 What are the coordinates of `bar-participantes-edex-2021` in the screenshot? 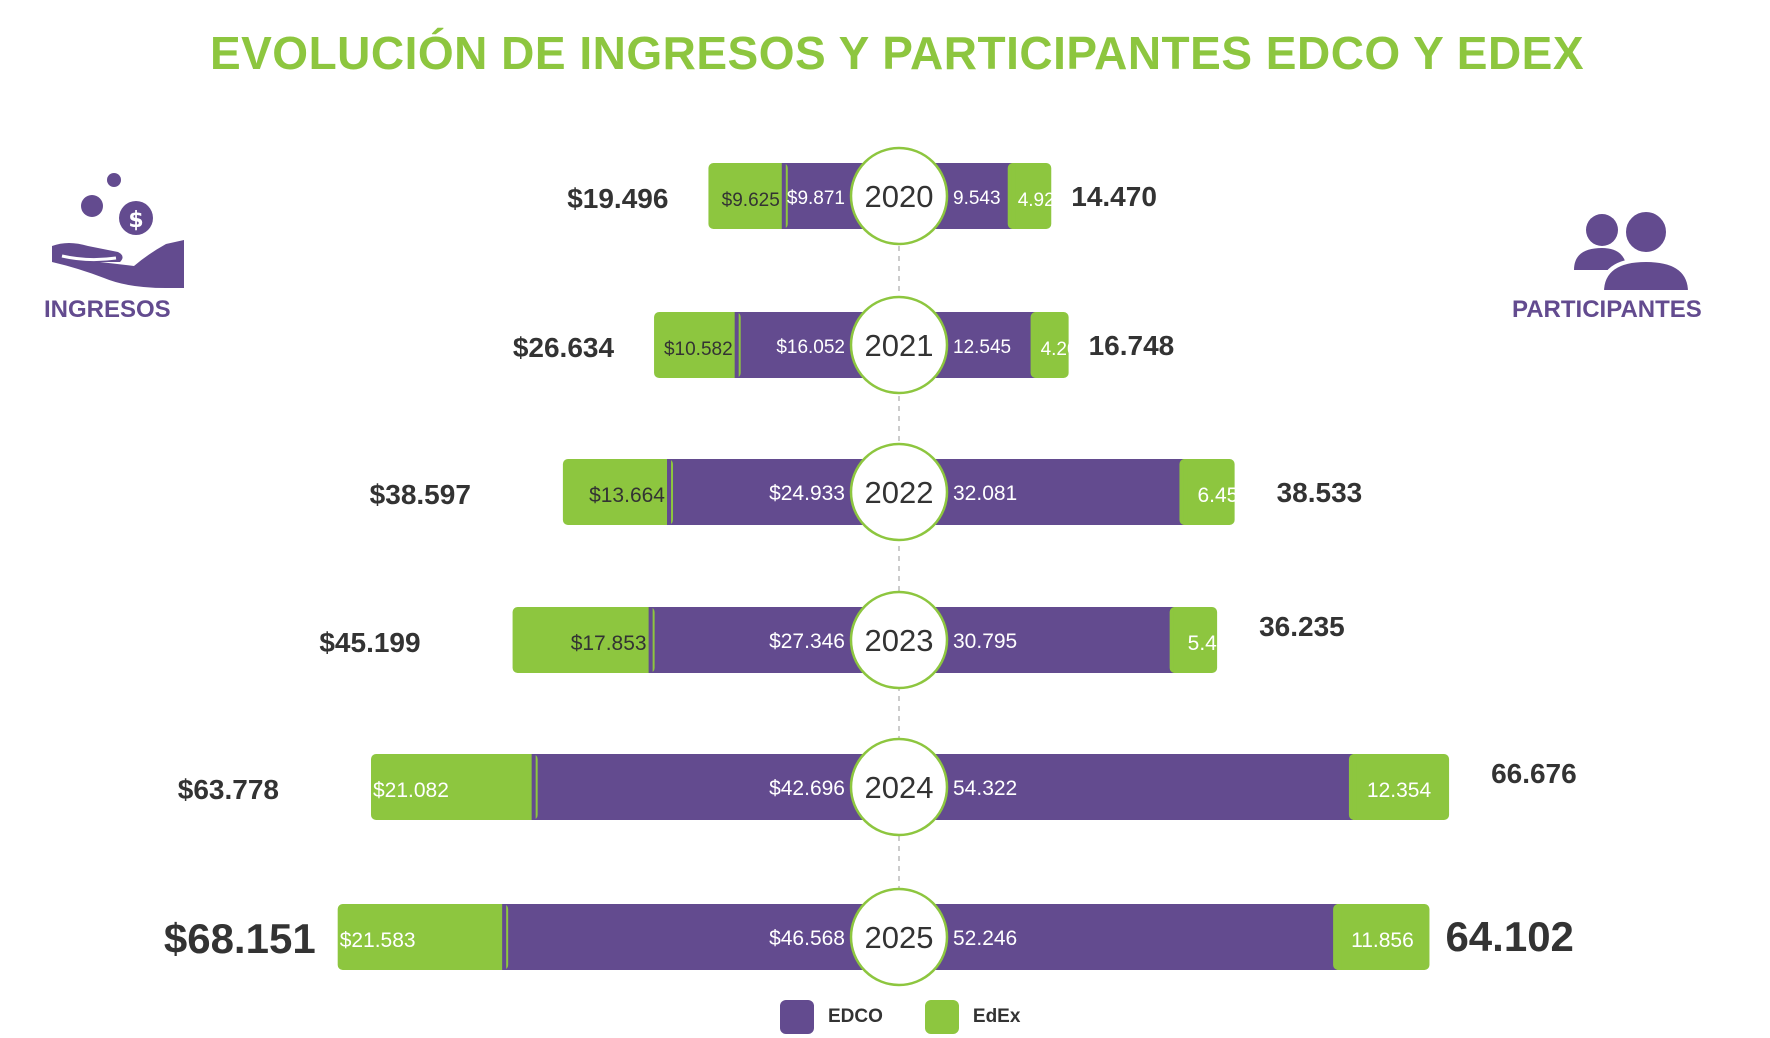 It's located at (1049, 345).